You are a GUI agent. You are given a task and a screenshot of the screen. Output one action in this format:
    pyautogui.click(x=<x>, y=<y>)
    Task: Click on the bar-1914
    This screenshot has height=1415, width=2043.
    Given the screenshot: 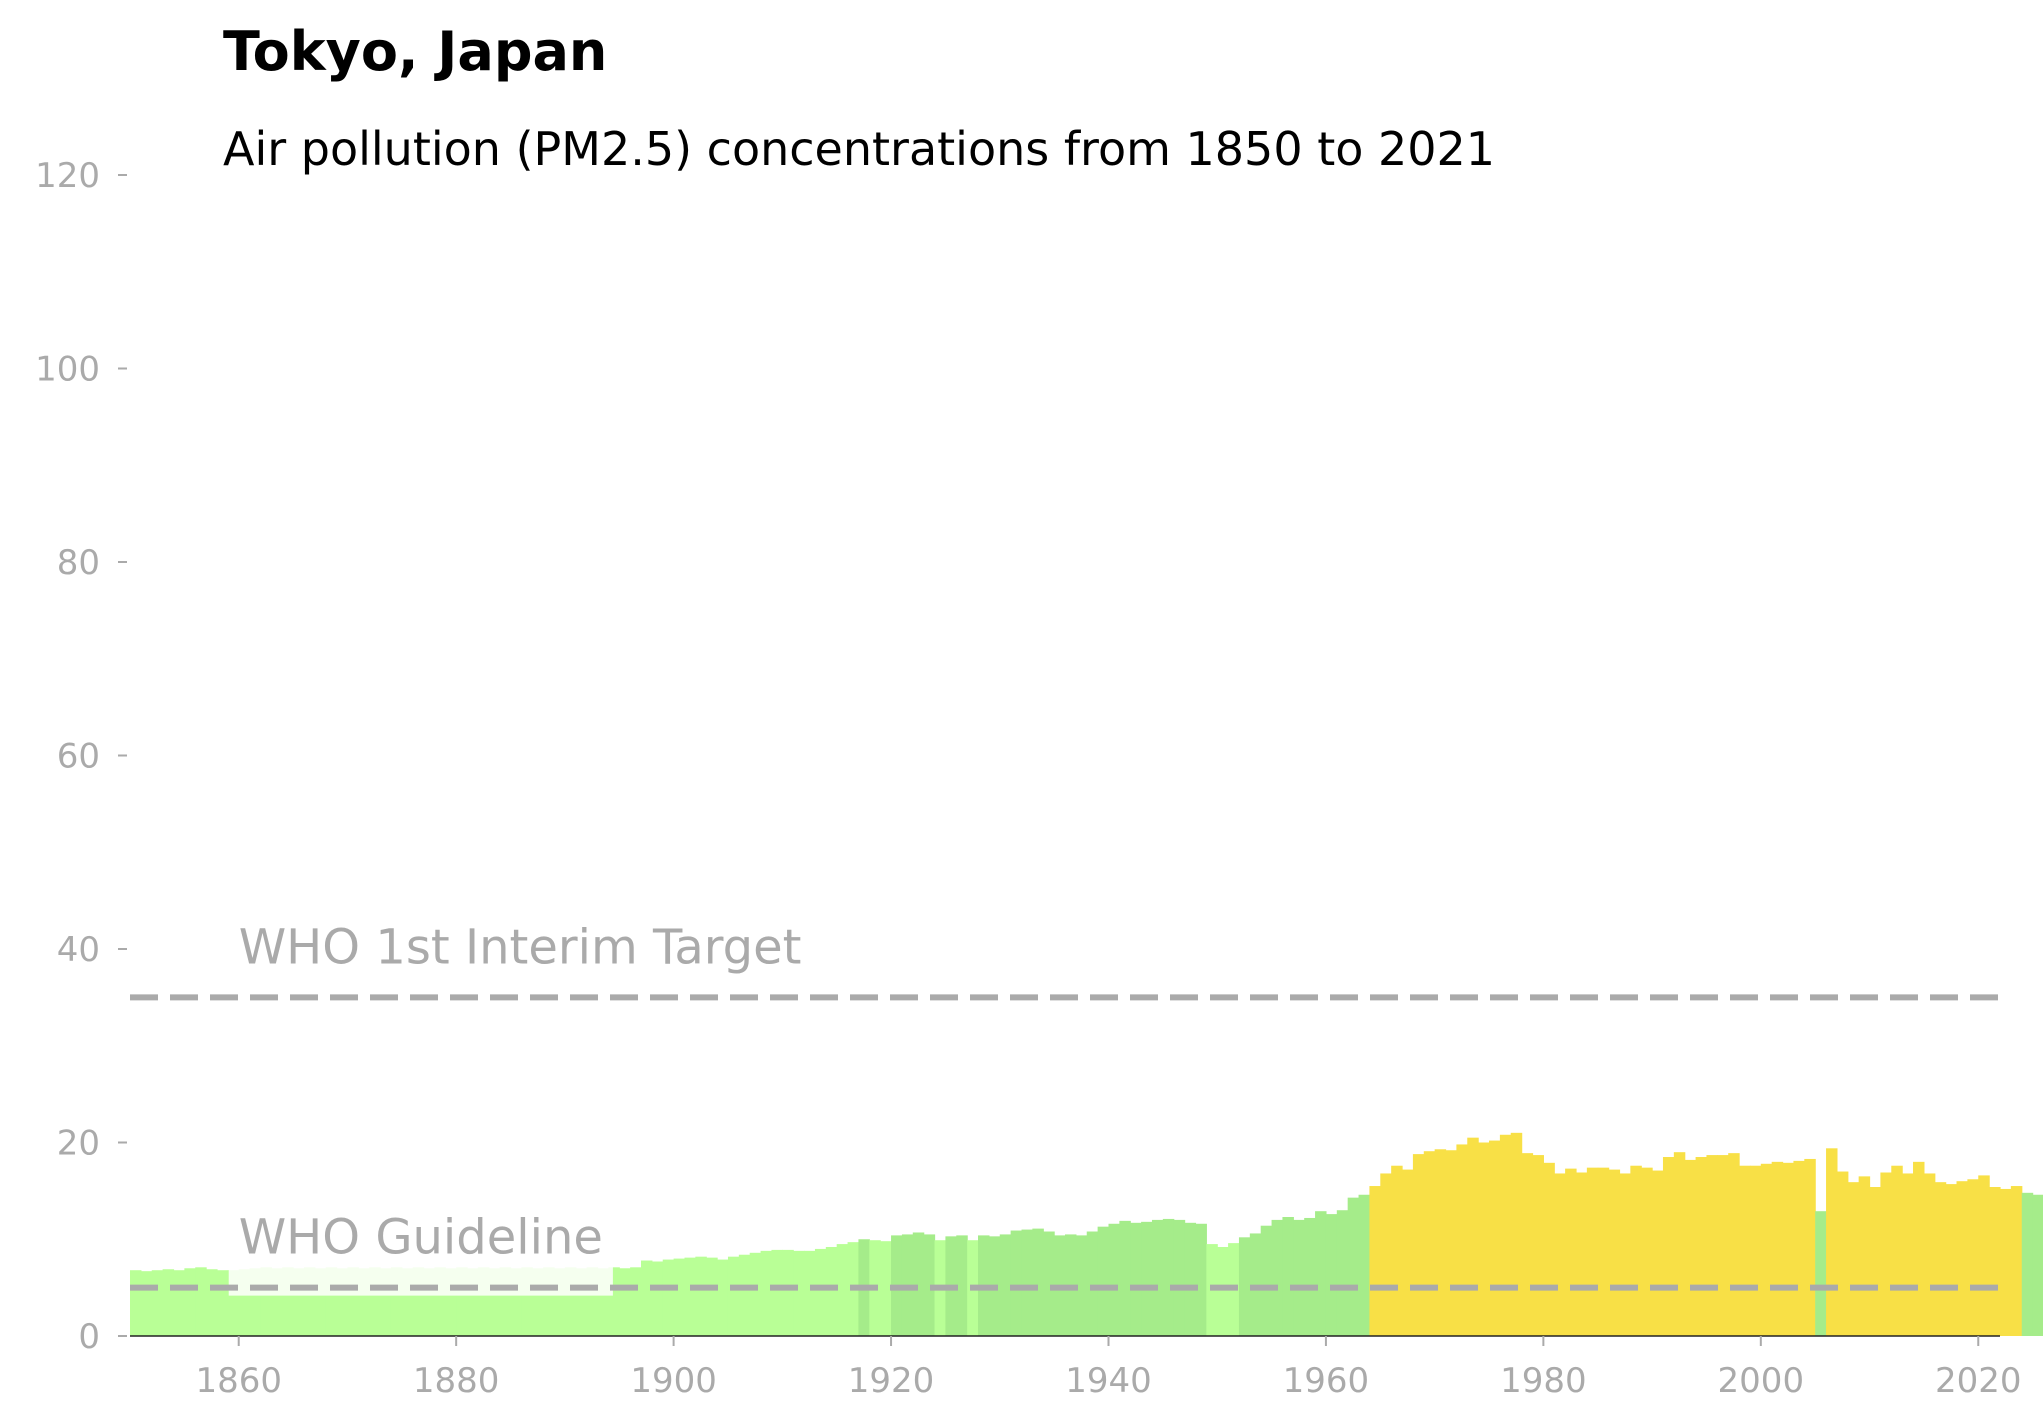 What is the action you would take?
    pyautogui.click(x=831, y=1291)
    